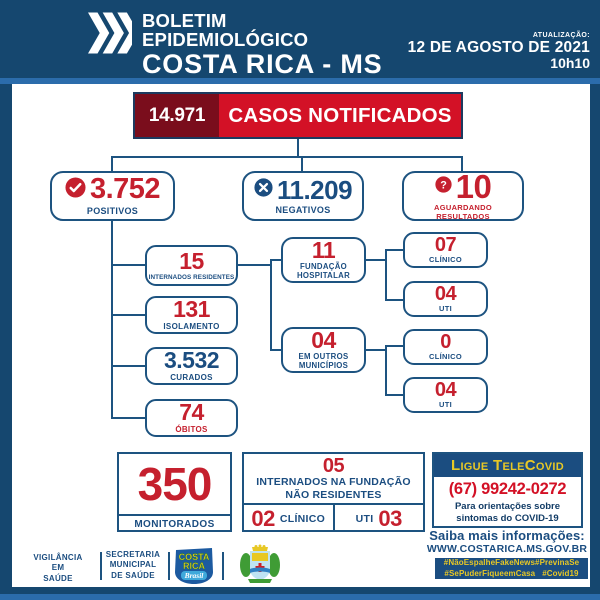 This screenshot has width=600, height=600. What do you see at coordinates (561, 35) in the screenshot?
I see `update-label: ATUALIZAÇÃO:` at bounding box center [561, 35].